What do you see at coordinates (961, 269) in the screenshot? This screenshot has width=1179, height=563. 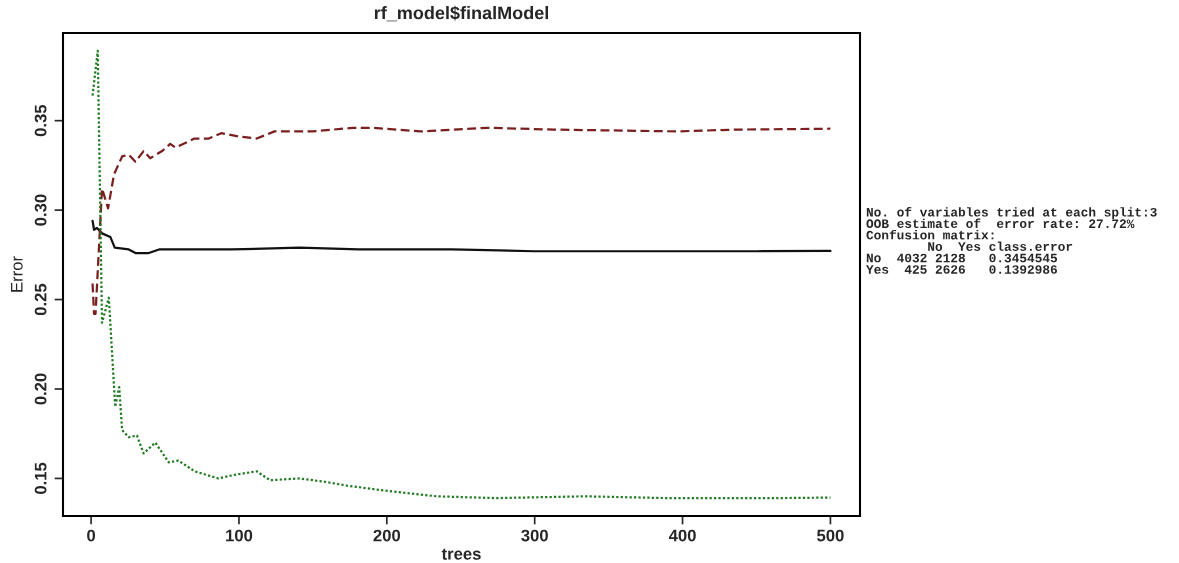 I see `text: Yes 425 2626 0.1392986` at bounding box center [961, 269].